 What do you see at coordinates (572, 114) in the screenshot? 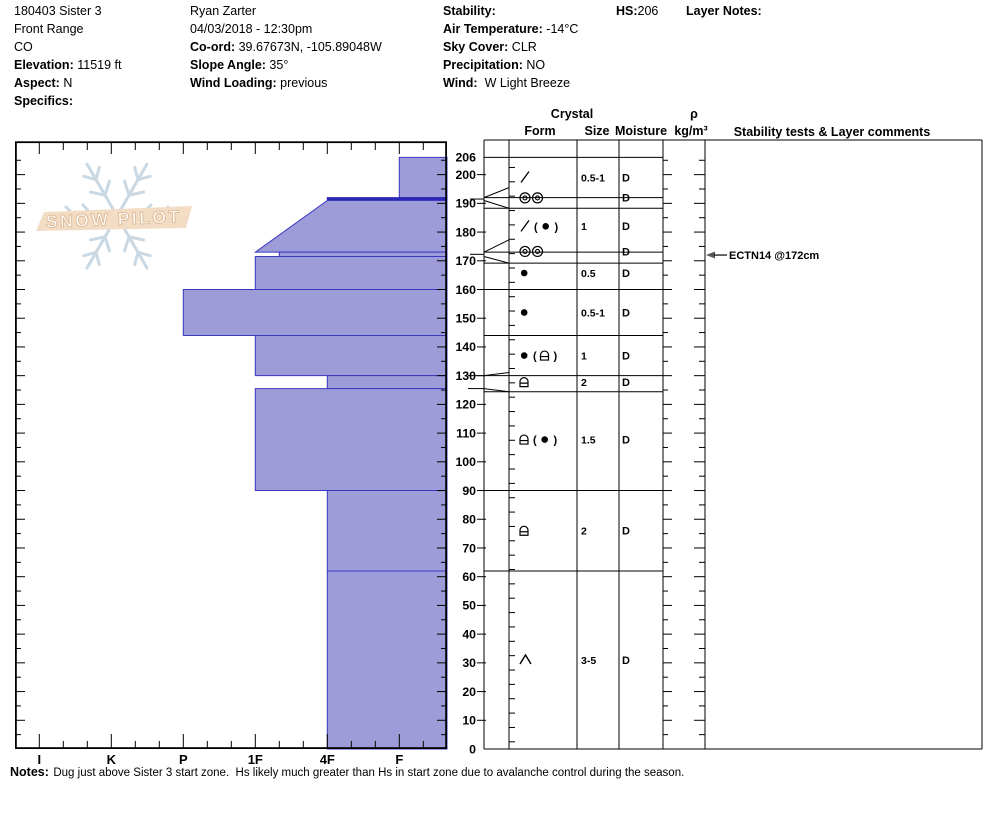
I see `crystal-header: Crystal` at bounding box center [572, 114].